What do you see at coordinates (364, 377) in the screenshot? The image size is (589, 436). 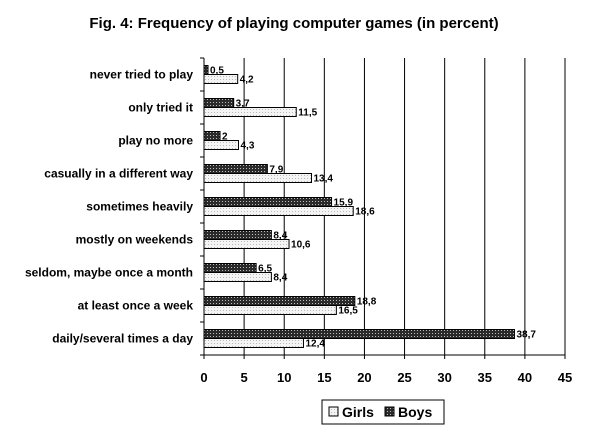 I see `x-tick-label: 20` at bounding box center [364, 377].